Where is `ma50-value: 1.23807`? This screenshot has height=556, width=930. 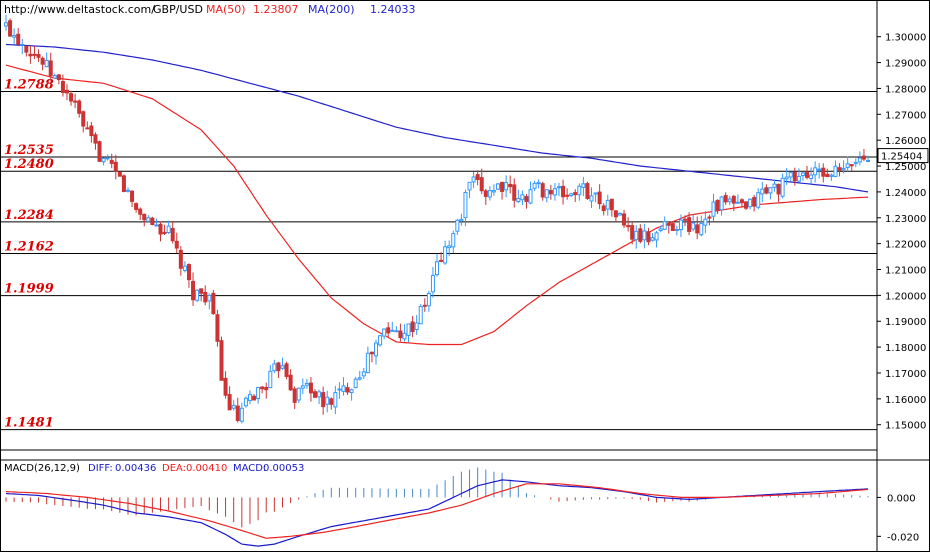
ma50-value: 1.23807 is located at coordinates (276, 9).